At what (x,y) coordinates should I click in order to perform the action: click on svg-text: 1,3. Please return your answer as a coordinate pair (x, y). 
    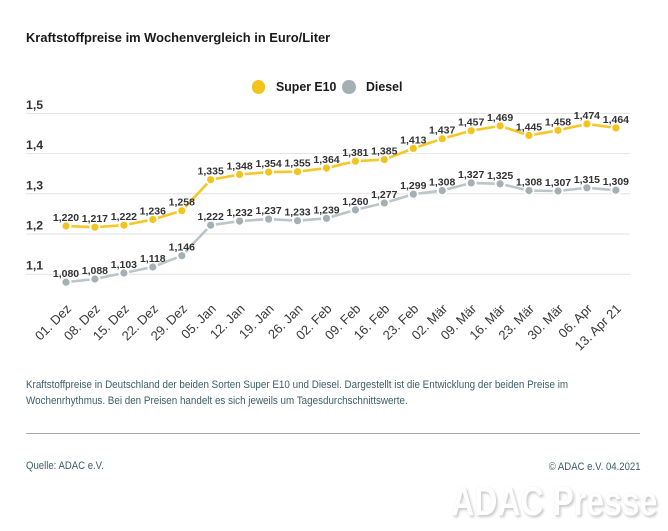
    Looking at the image, I should click on (34, 185).